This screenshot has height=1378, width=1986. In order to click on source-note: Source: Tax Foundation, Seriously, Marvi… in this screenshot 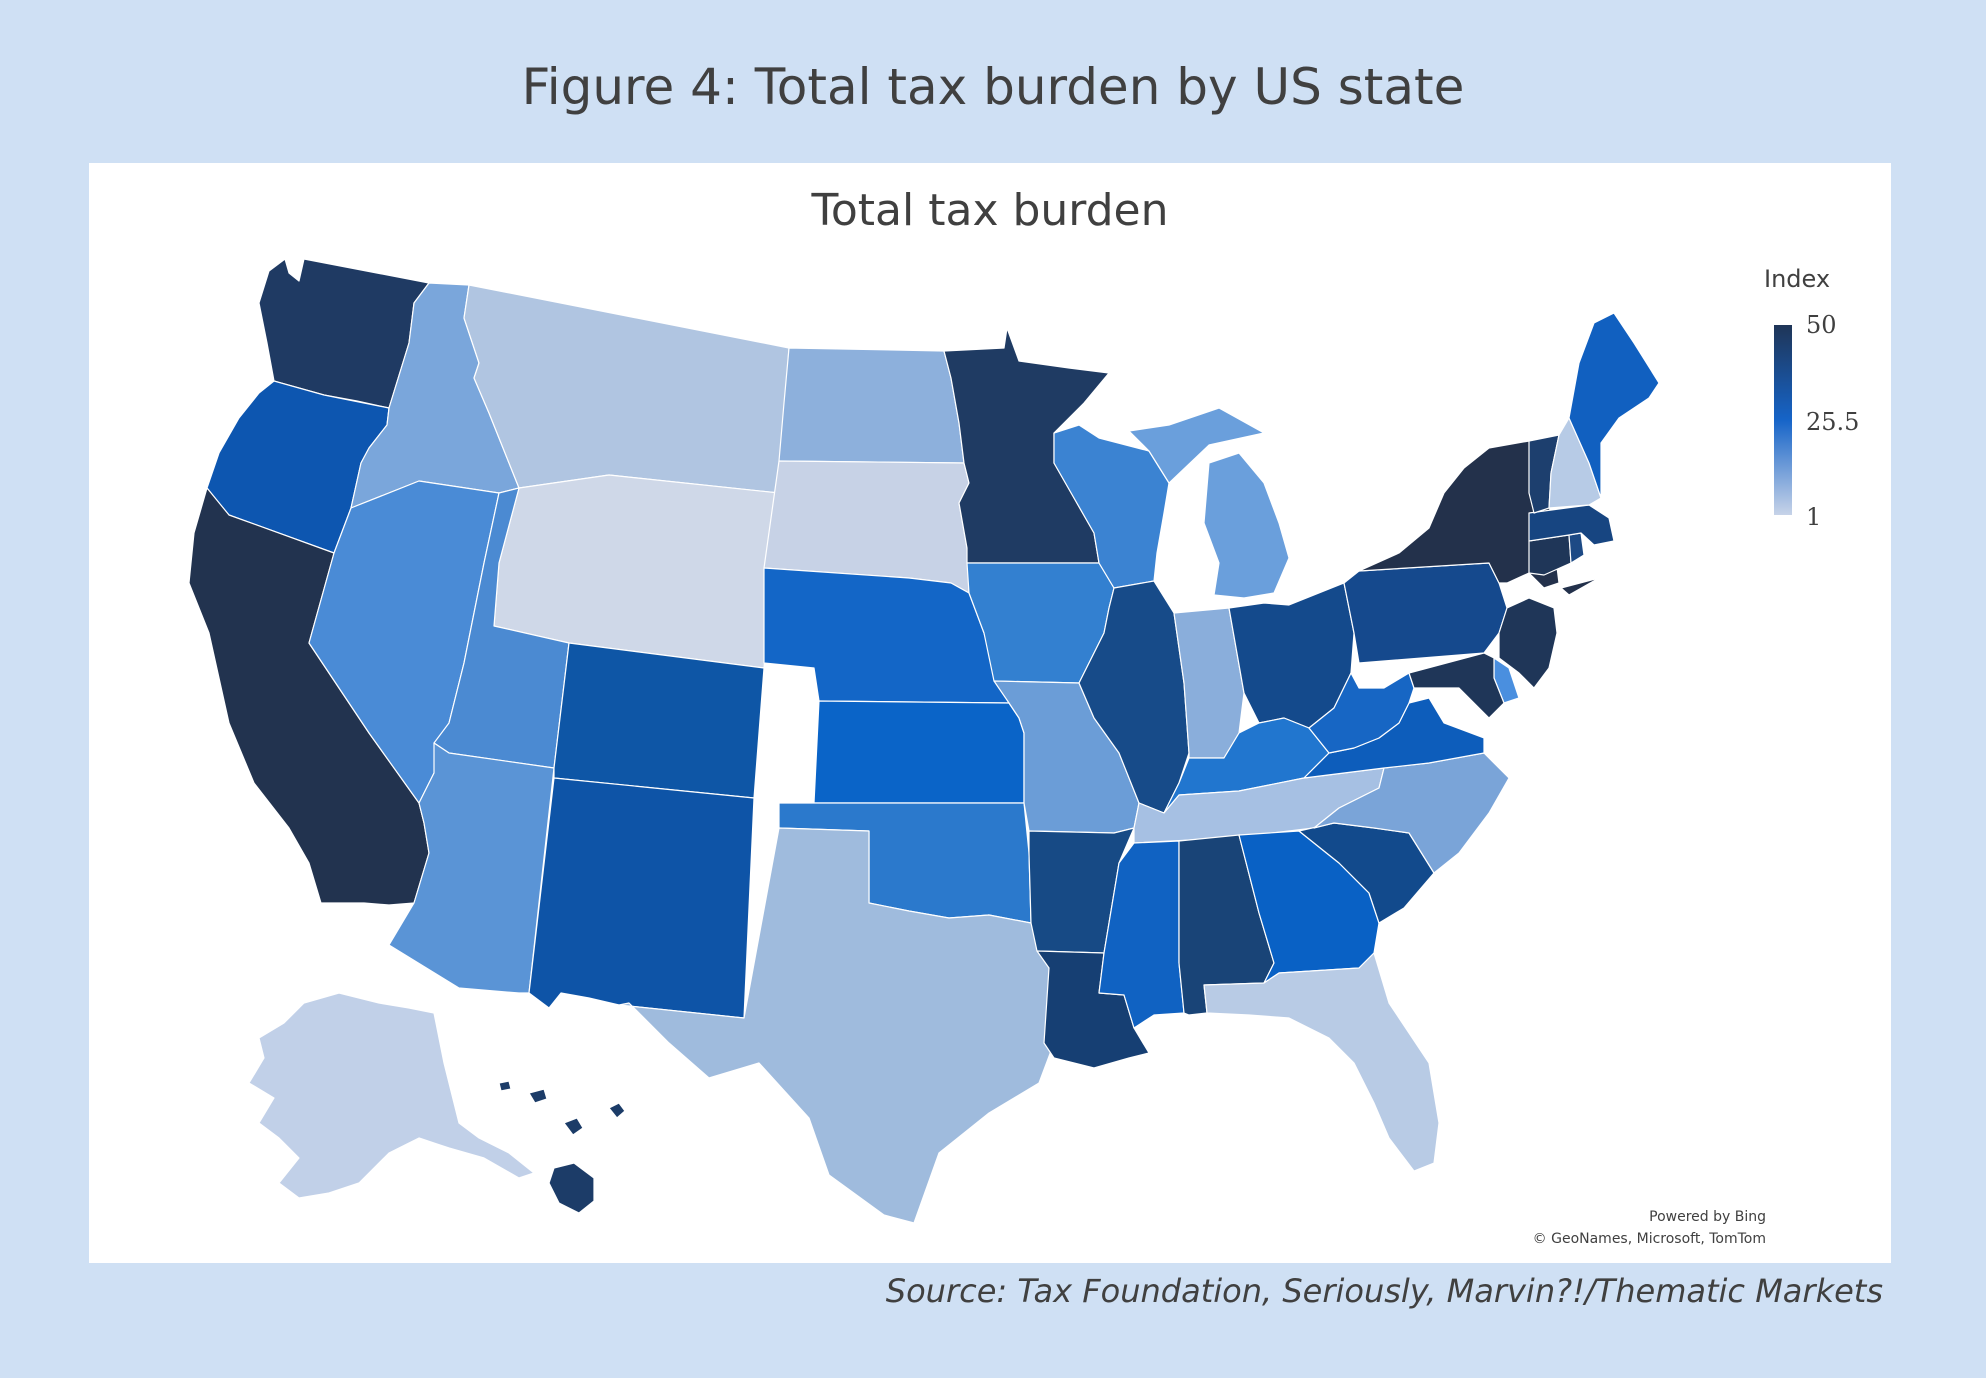, I will do `click(1384, 1291)`.